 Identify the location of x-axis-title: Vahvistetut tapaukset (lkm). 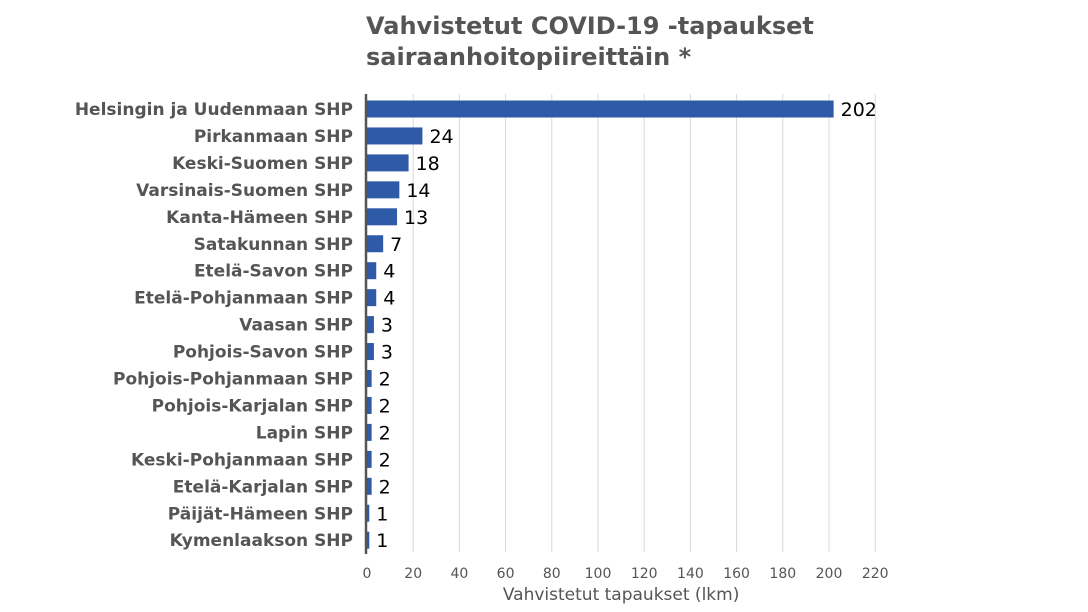
(621, 595).